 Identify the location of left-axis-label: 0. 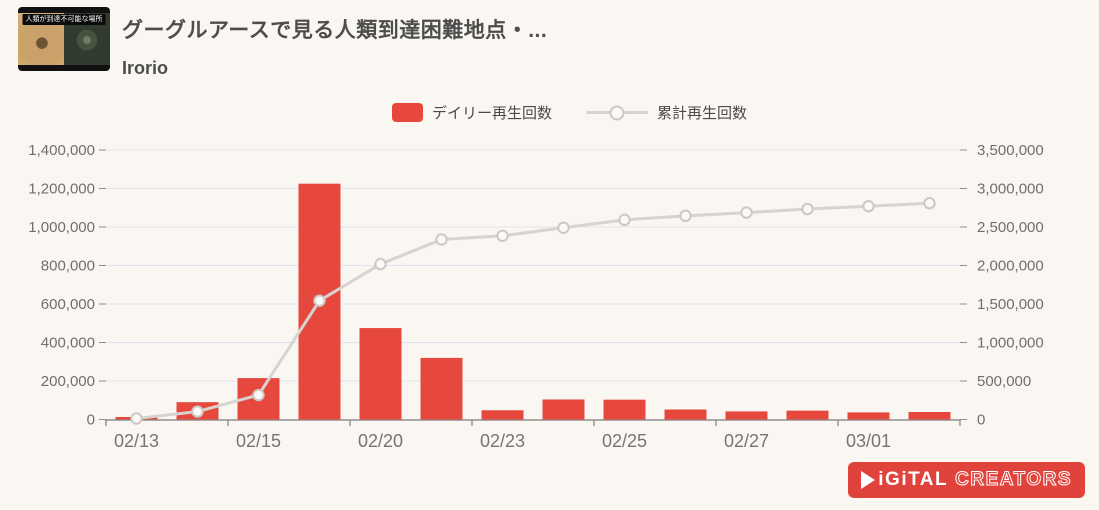
(91, 420).